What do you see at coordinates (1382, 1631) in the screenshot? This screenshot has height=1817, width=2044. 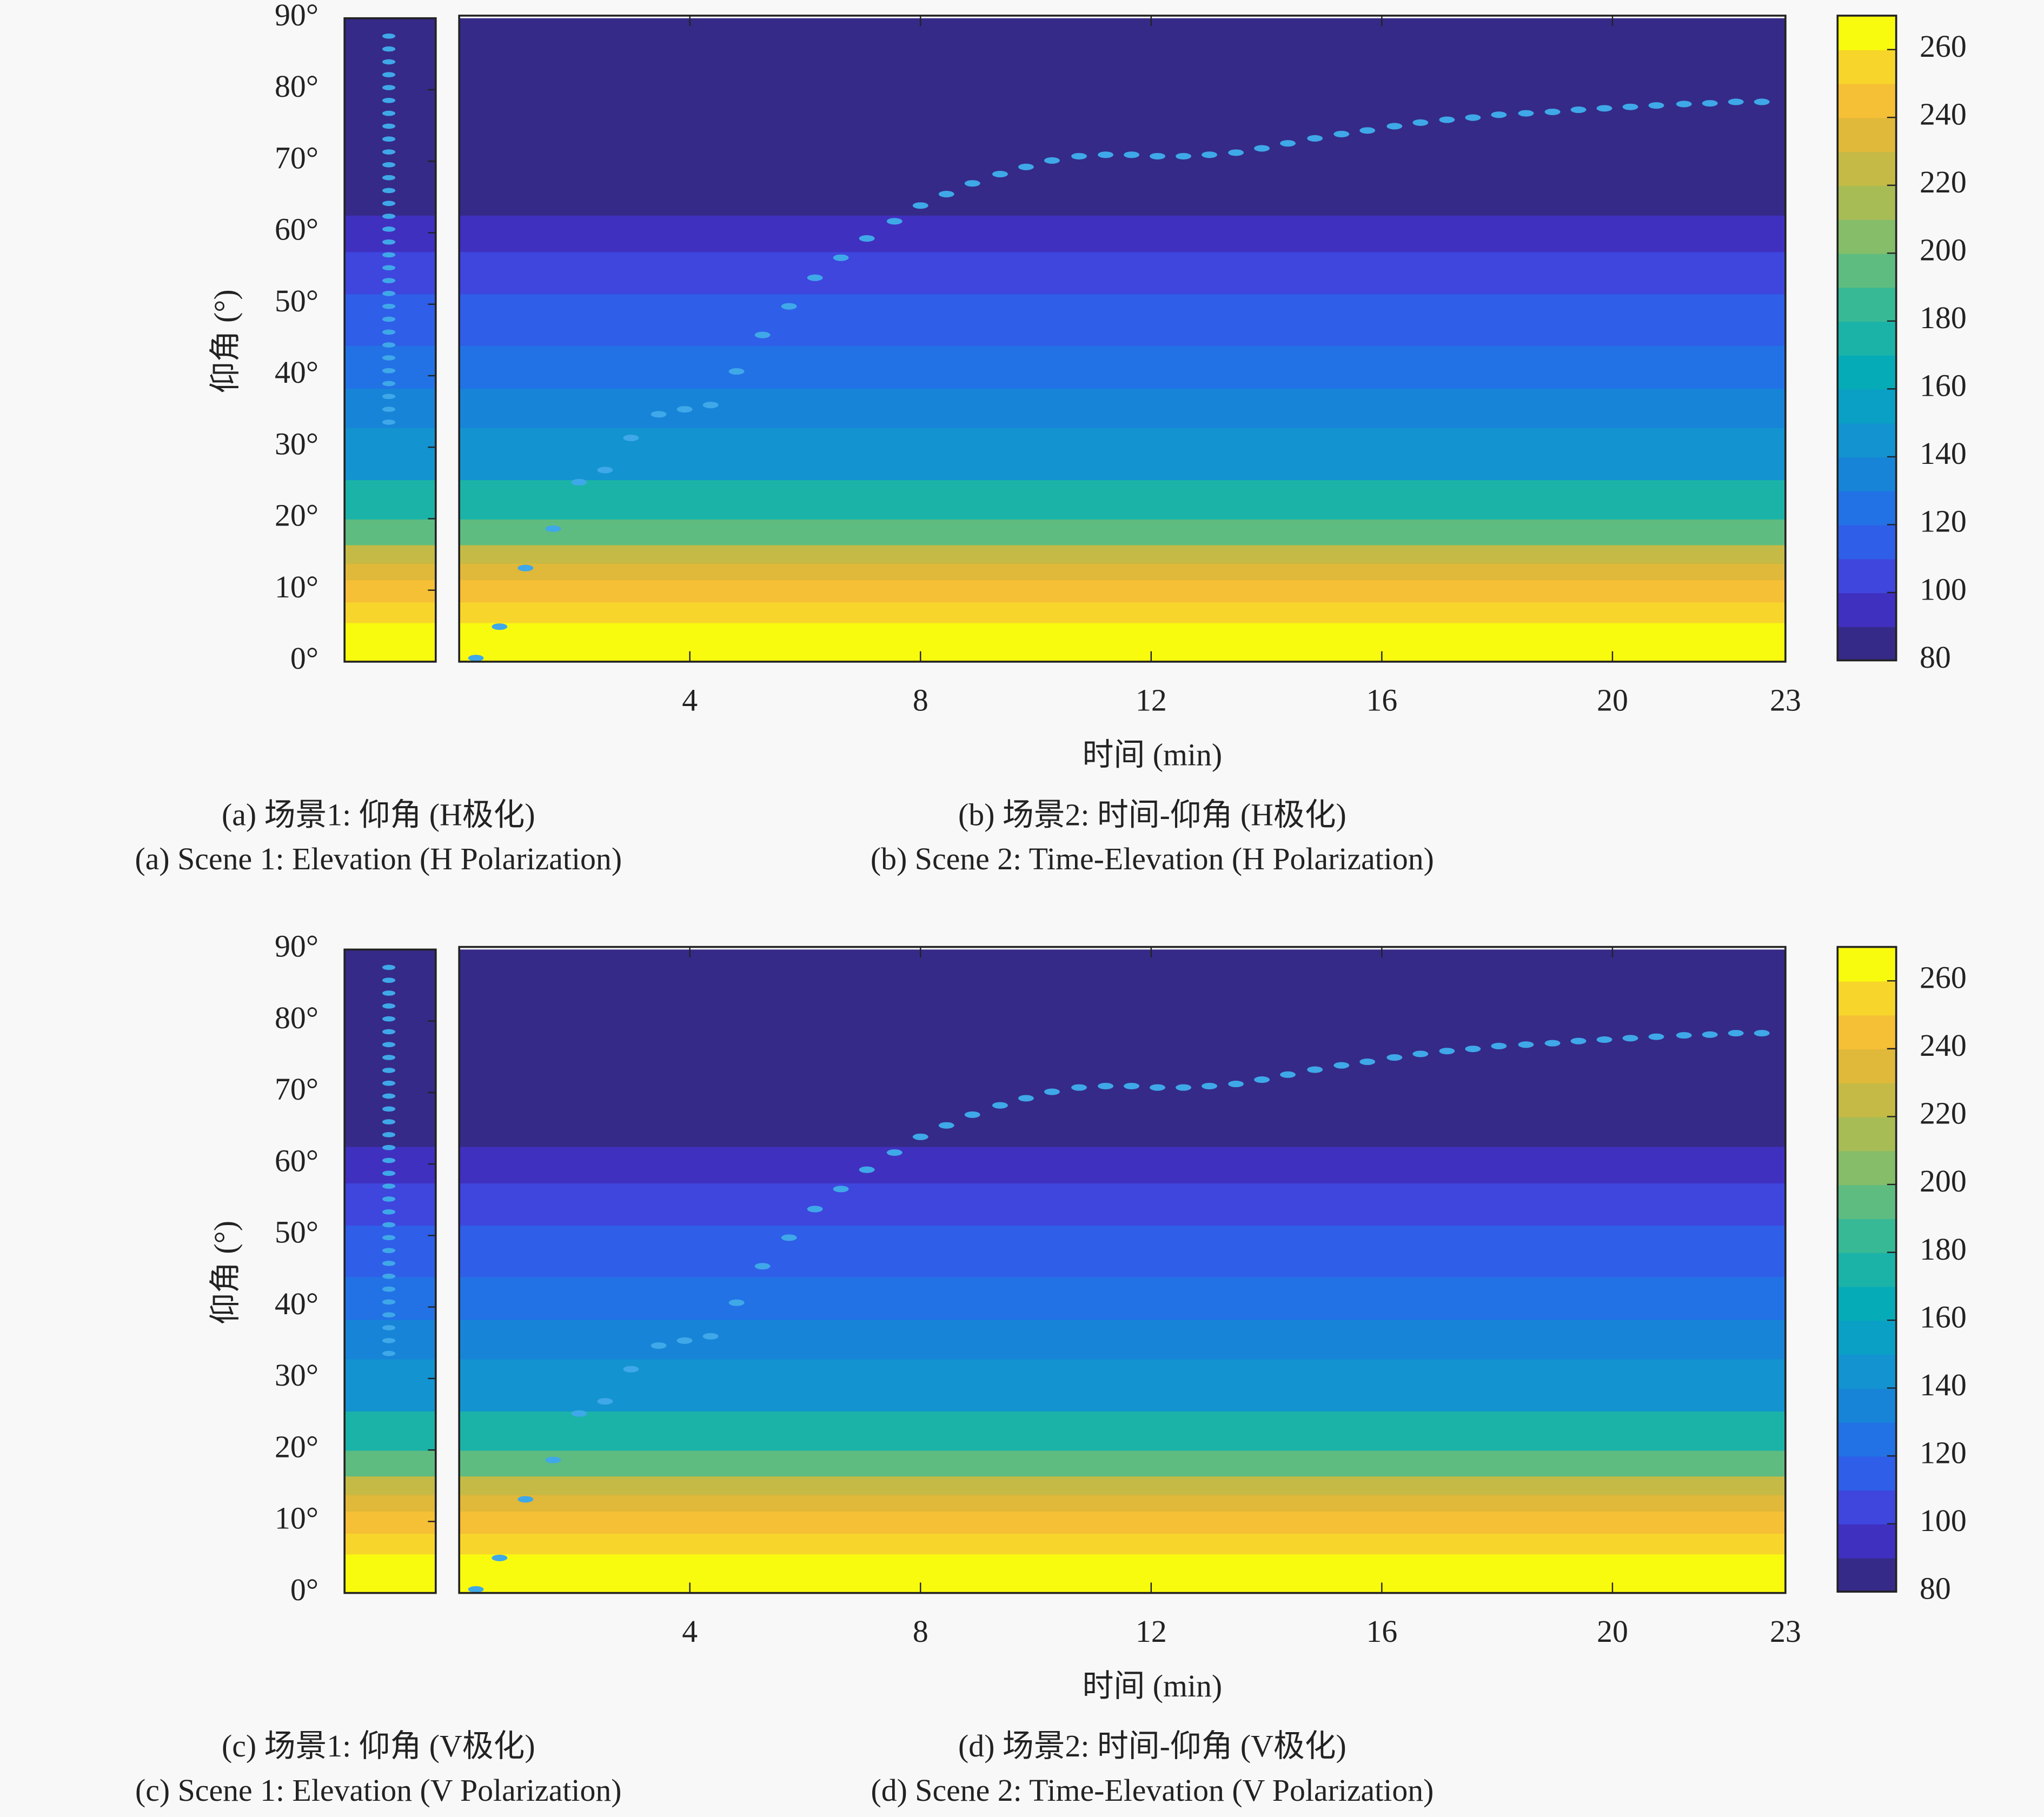 I see `x-tick-label: 16` at bounding box center [1382, 1631].